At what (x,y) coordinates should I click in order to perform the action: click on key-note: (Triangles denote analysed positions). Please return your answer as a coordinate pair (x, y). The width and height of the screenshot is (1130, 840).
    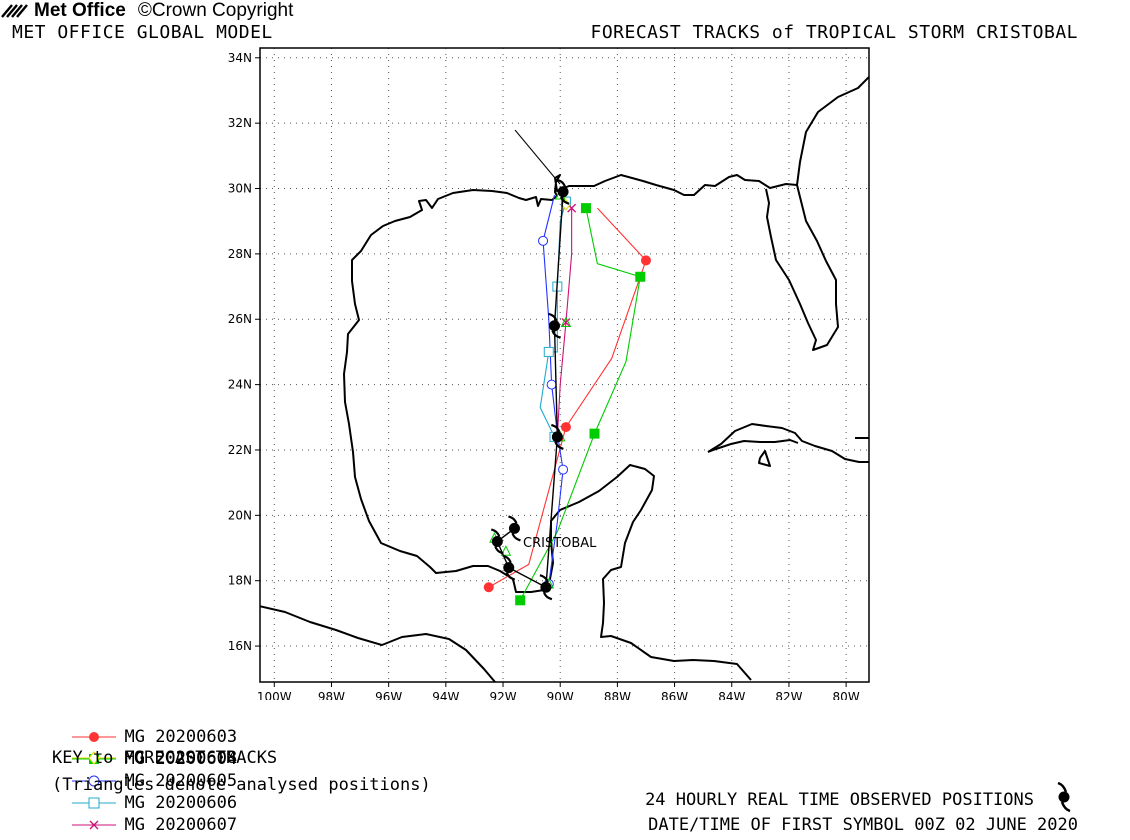
    Looking at the image, I should click on (241, 785).